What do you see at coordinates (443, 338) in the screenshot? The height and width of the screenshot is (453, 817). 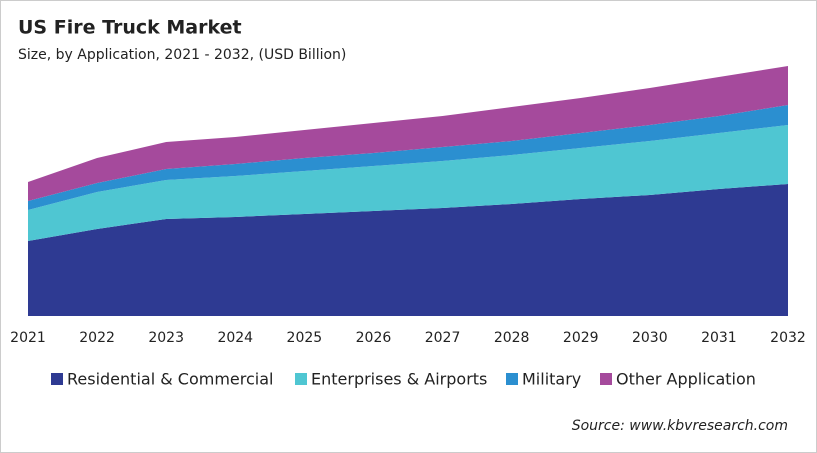 I see `x-tick-label: 2027` at bounding box center [443, 338].